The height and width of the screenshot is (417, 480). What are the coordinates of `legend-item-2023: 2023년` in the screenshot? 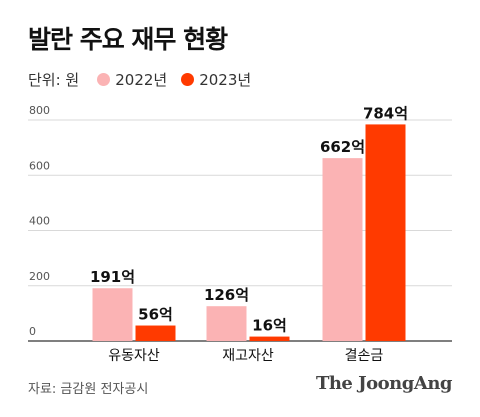 It's located at (216, 79).